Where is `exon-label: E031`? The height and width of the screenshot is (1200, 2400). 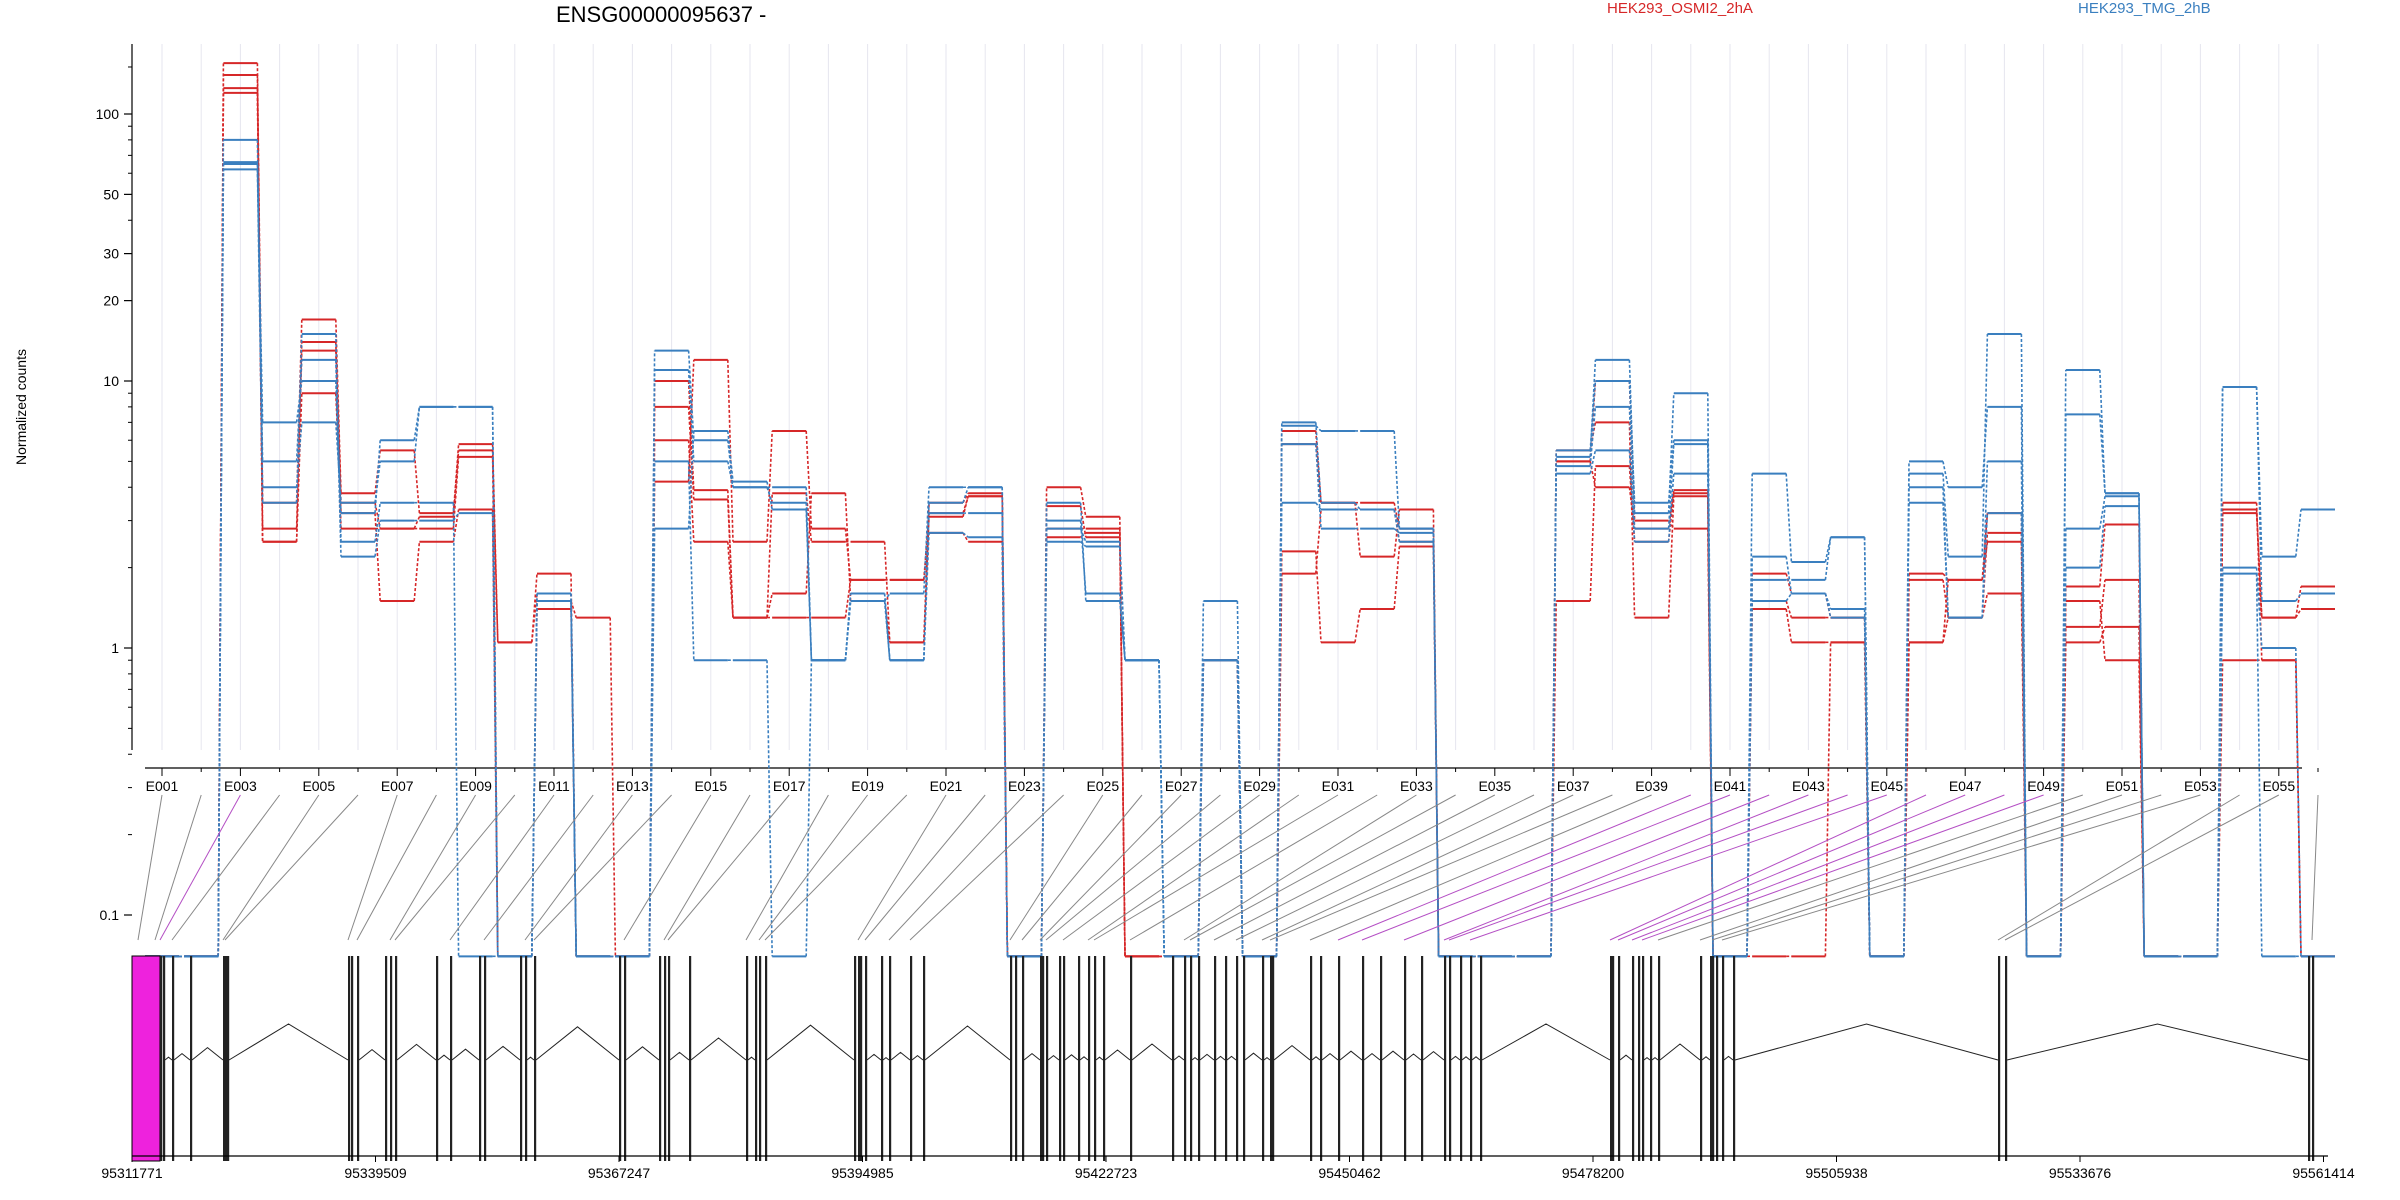 exon-label: E031 is located at coordinates (1338, 786).